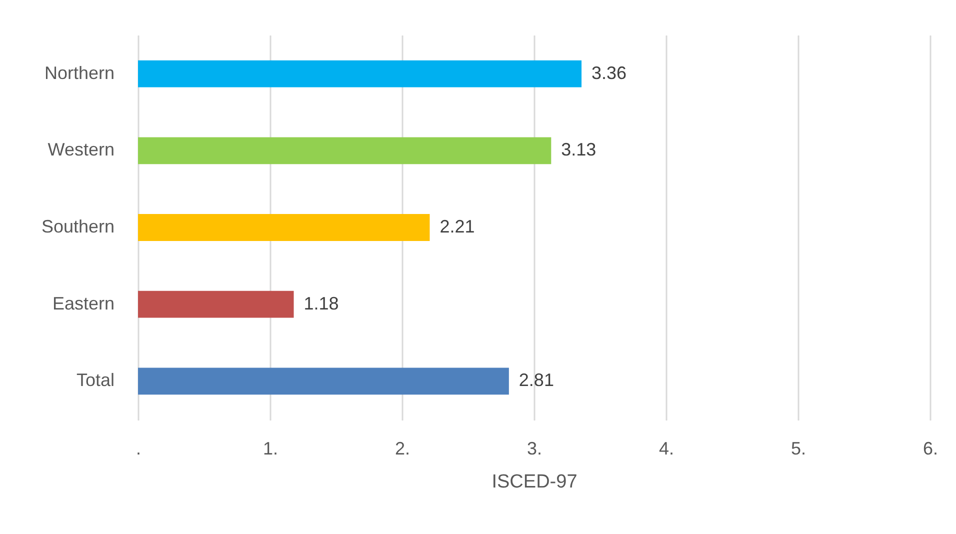 This screenshot has height=534, width=956. What do you see at coordinates (270, 448) in the screenshot?
I see `x-tick-label: 1.` at bounding box center [270, 448].